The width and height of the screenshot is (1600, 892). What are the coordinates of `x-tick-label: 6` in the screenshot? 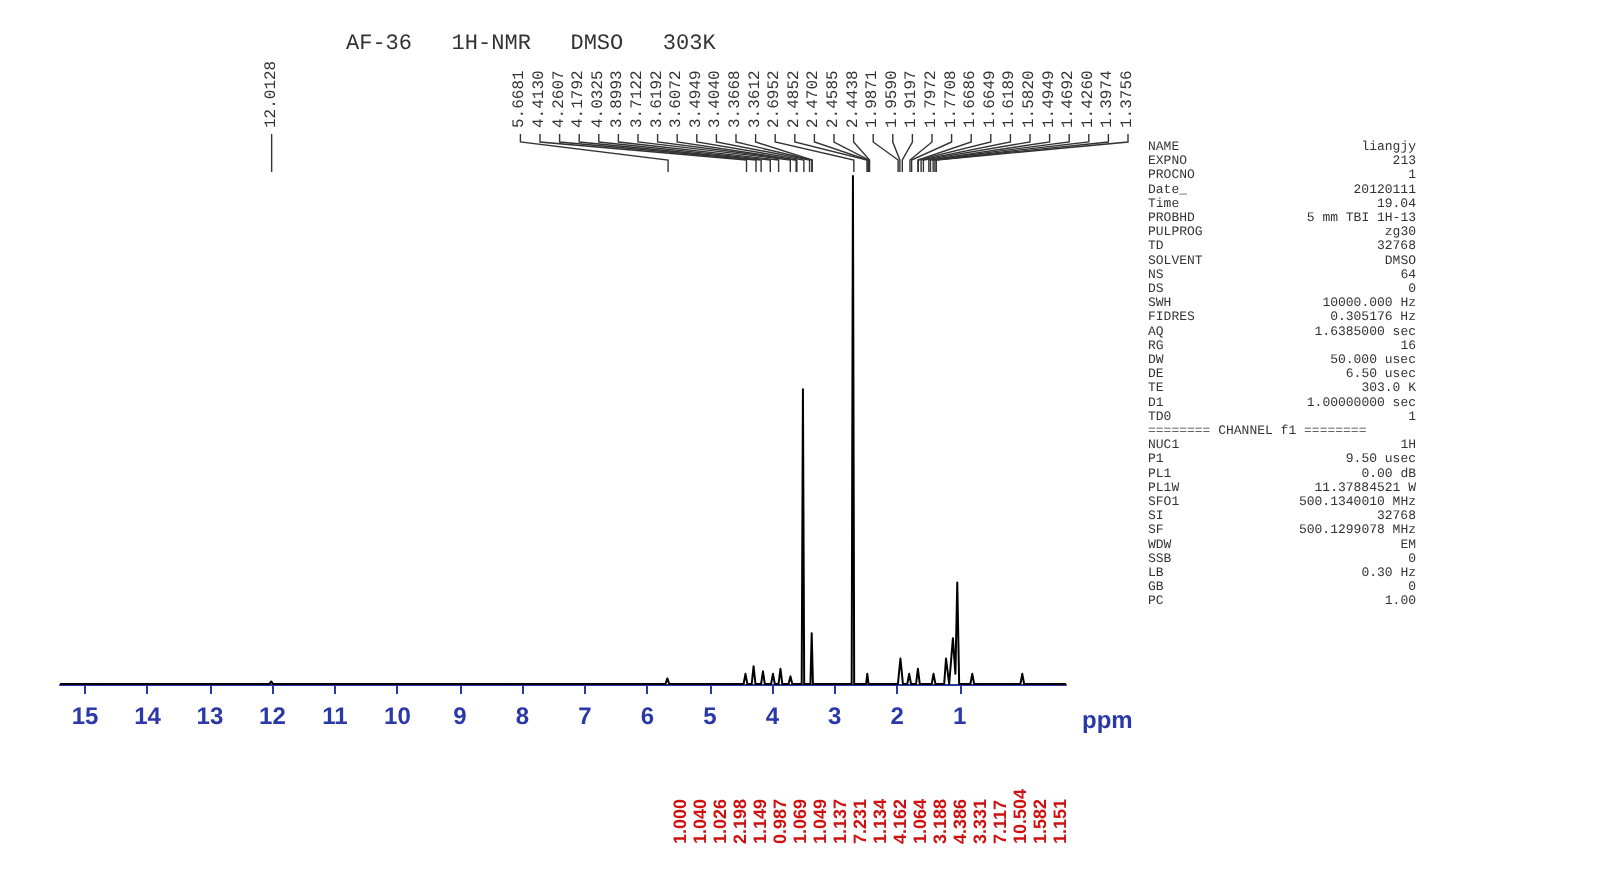 It's located at (647, 716).